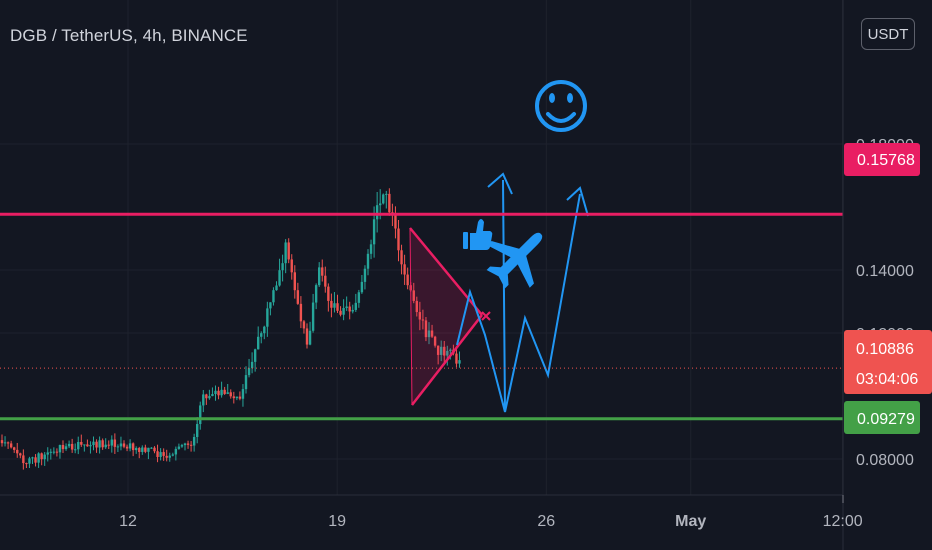  Describe the element at coordinates (888, 34) in the screenshot. I see `currency-button: USDT` at that location.